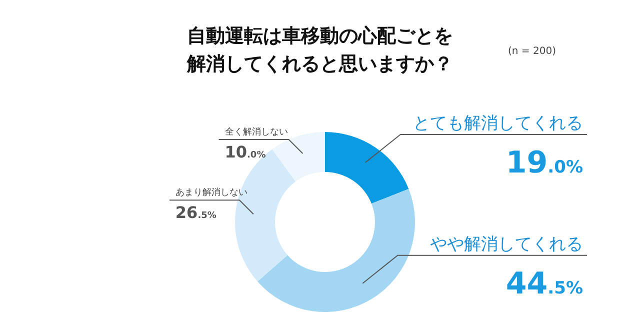 The height and width of the screenshot is (335, 640). Describe the element at coordinates (256, 132) in the screenshot. I see `slice-label: 全く解消しない` at that location.